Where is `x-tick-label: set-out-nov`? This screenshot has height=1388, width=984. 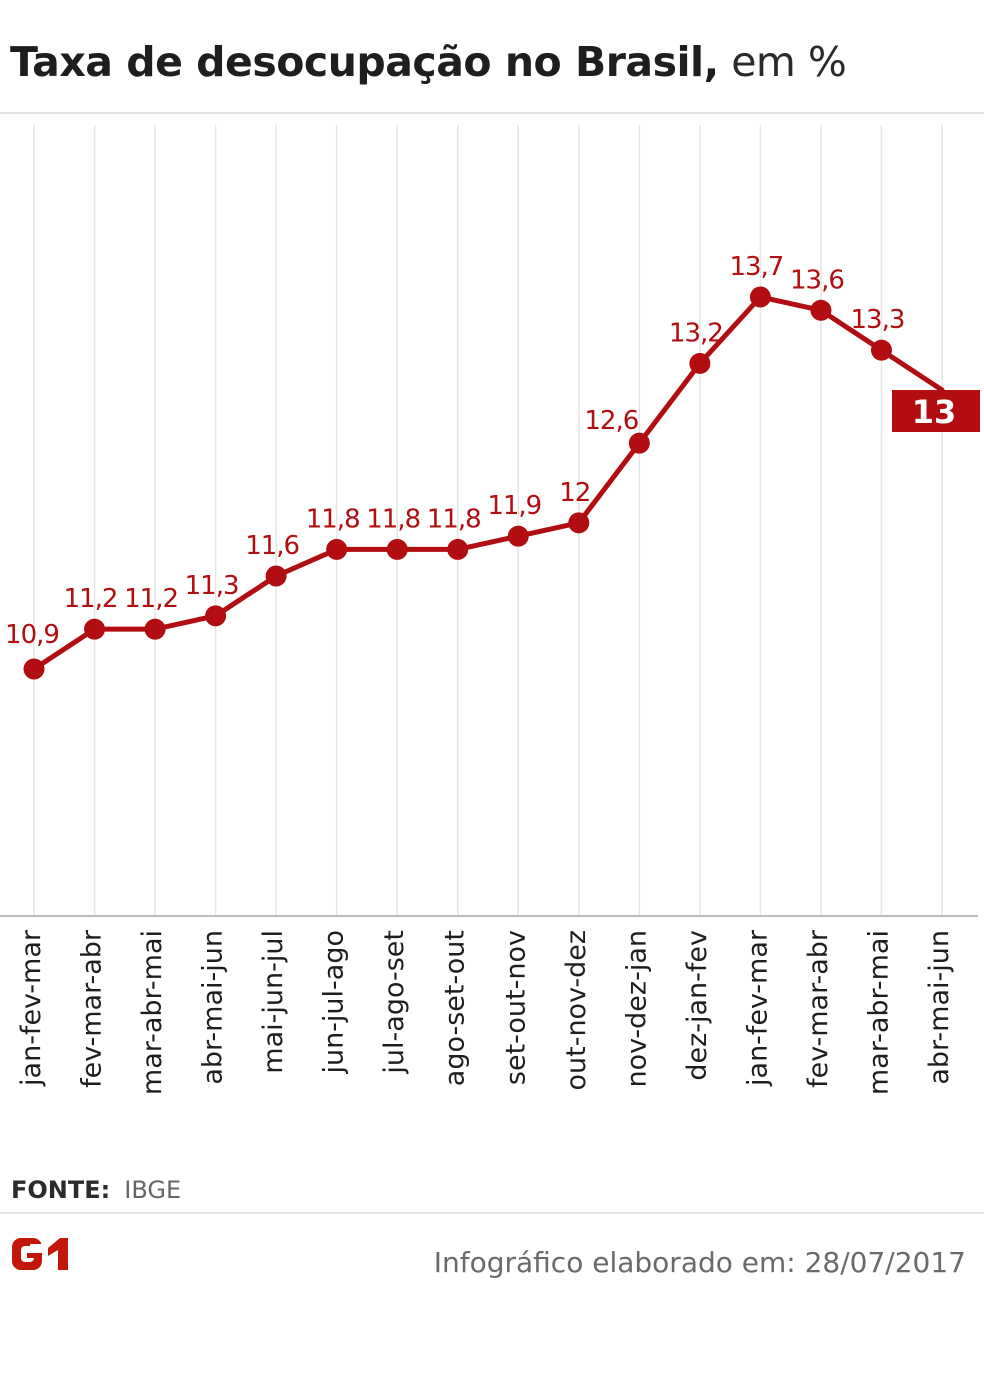
x-tick-label: set-out-nov is located at coordinates (515, 1007).